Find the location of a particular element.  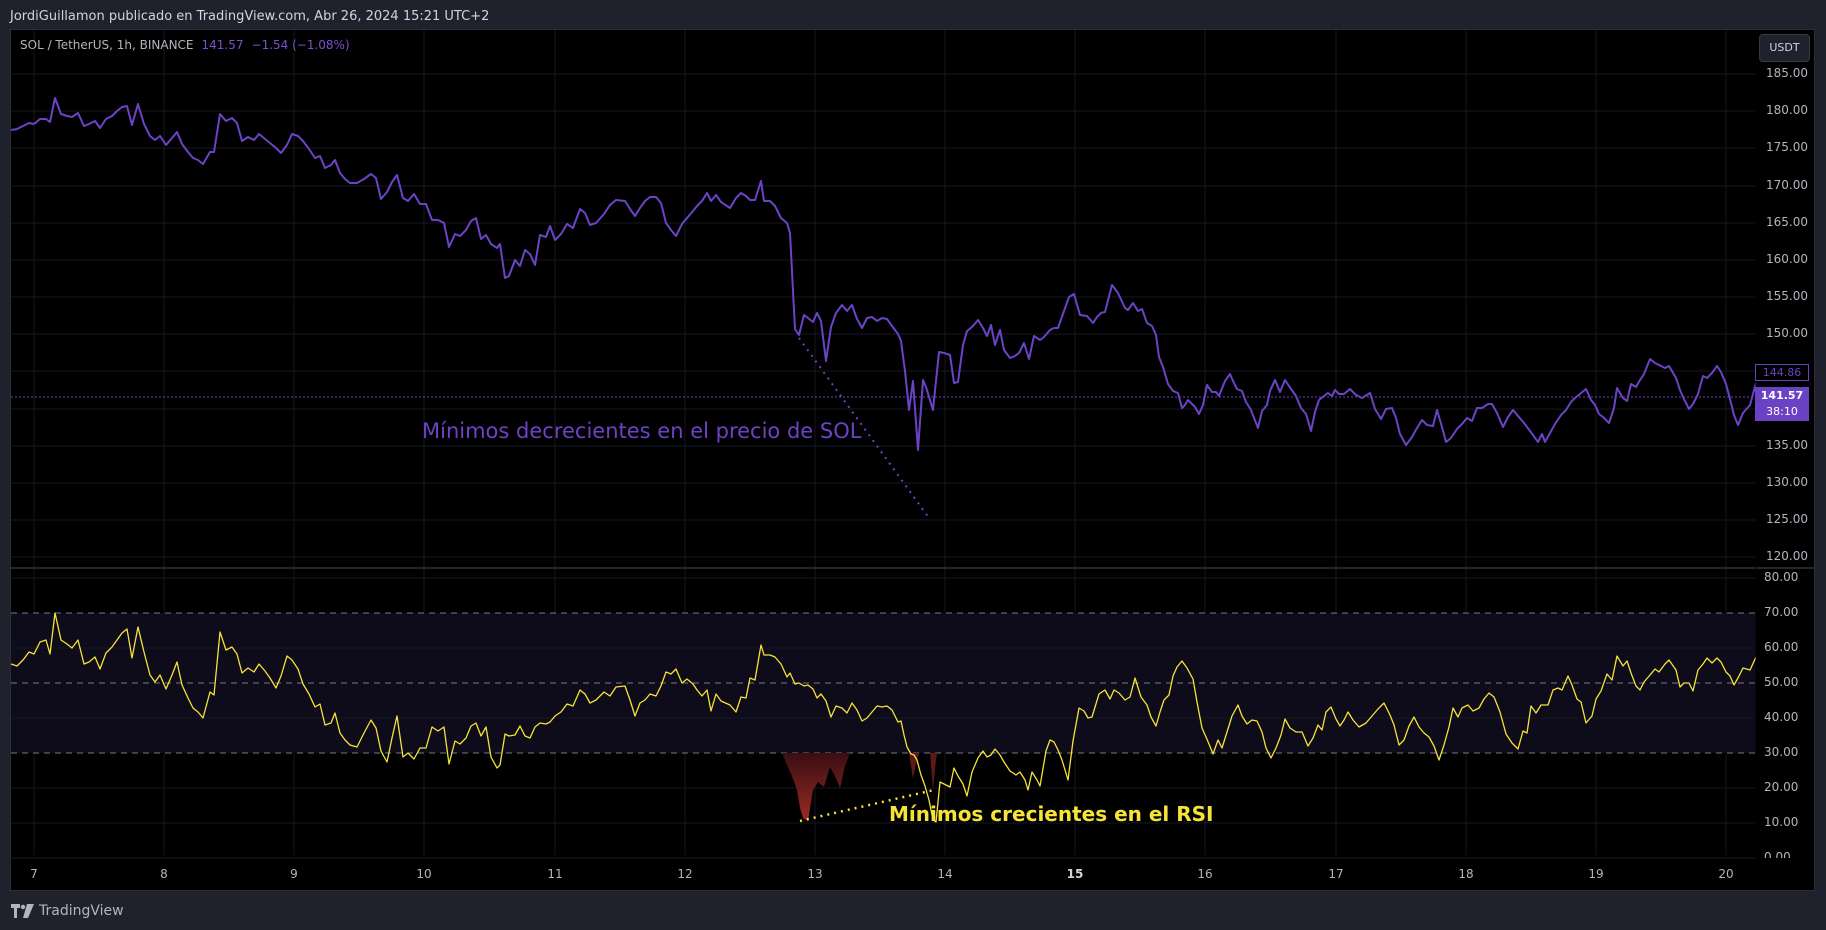

time-tick: 20 is located at coordinates (1726, 874).